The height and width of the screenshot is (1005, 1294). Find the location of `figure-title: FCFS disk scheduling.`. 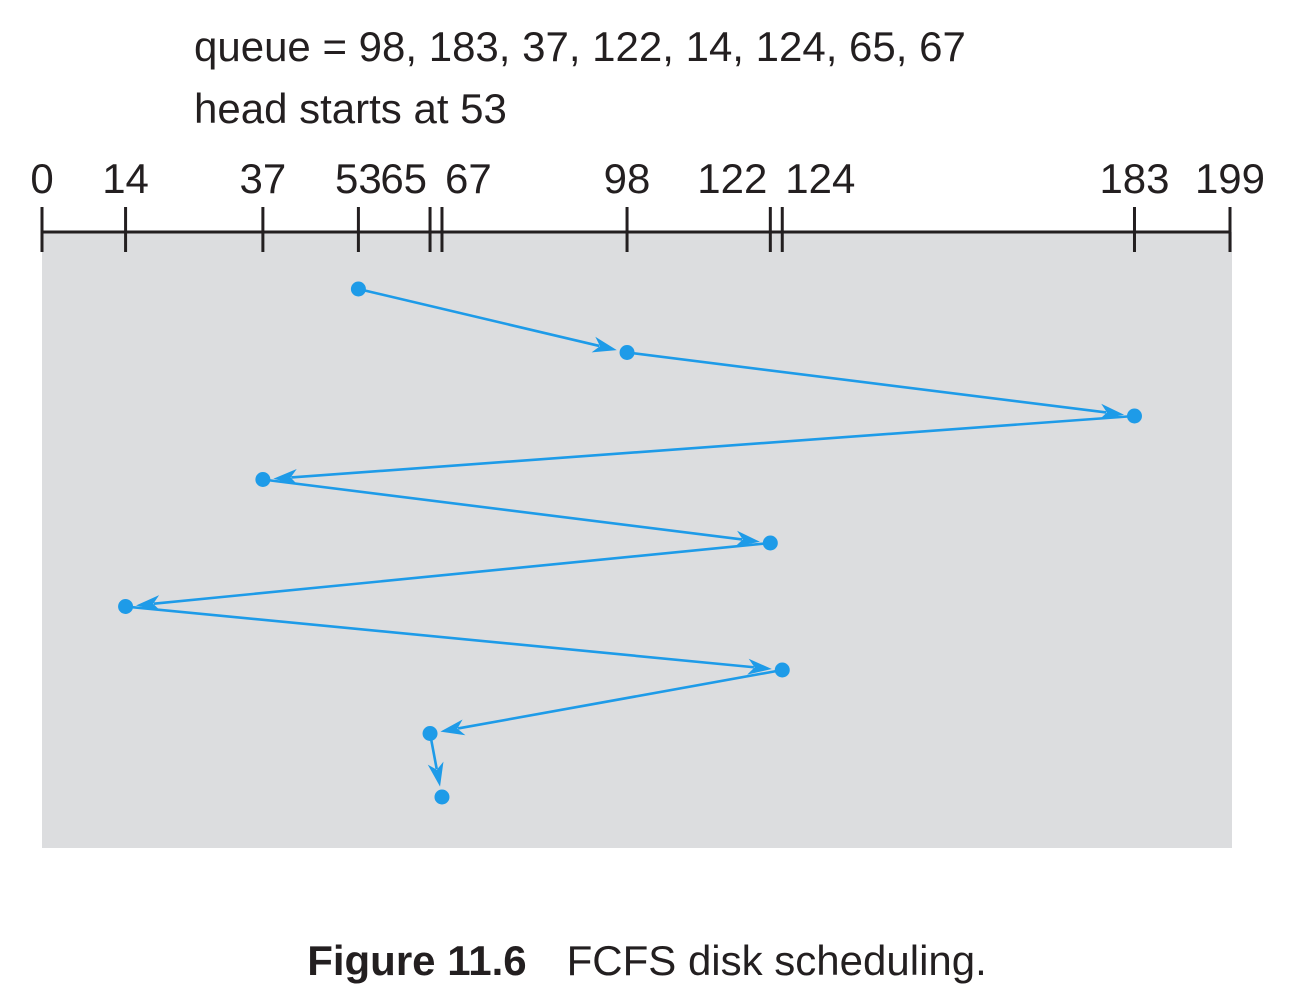

figure-title: FCFS disk scheduling. is located at coordinates (776, 960).